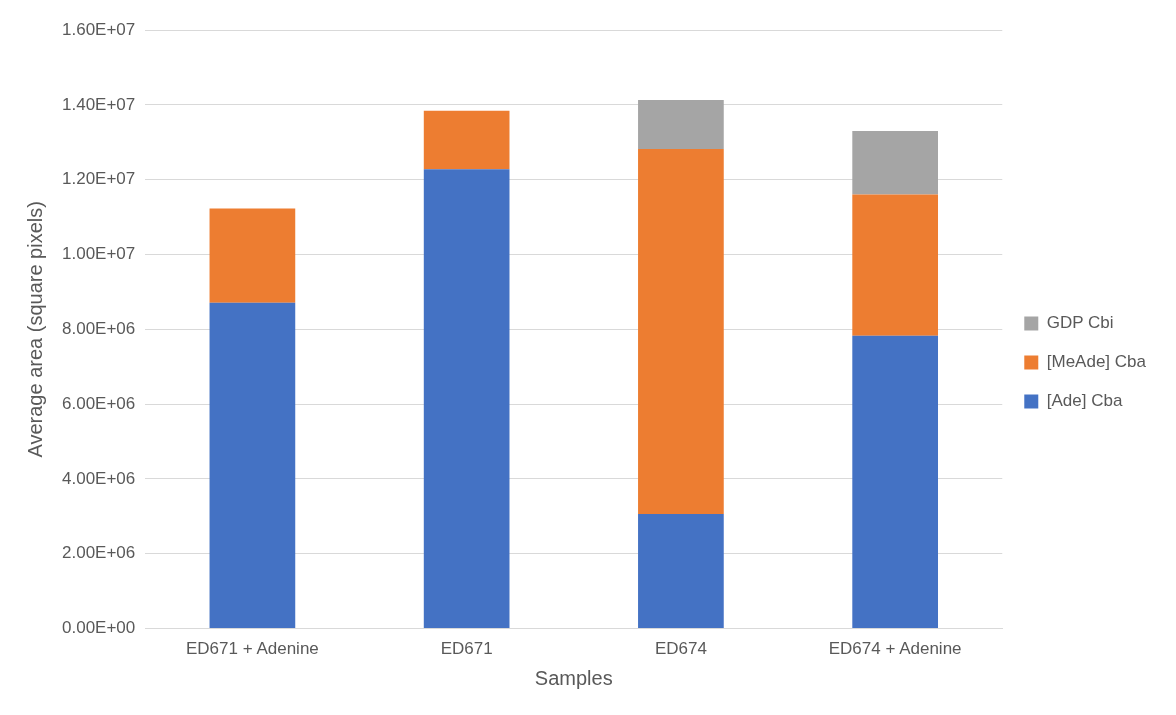 This screenshot has height=715, width=1176. I want to click on y-tick-label: 2.00E+06, so click(99, 553).